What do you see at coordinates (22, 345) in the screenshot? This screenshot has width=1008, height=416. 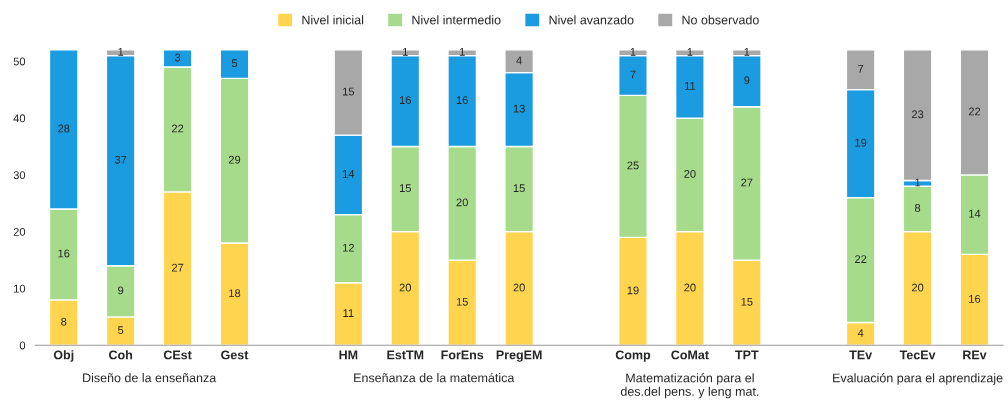 I see `y-tick-label: 0` at bounding box center [22, 345].